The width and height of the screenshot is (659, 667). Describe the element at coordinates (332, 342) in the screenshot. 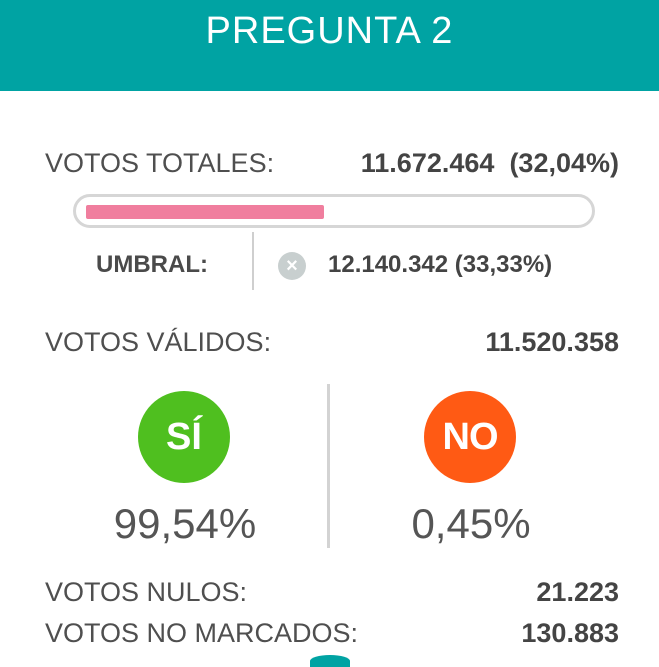

I see `valid-votes-row: VOTOS VÁLIDOS: 11.520.358` at that location.